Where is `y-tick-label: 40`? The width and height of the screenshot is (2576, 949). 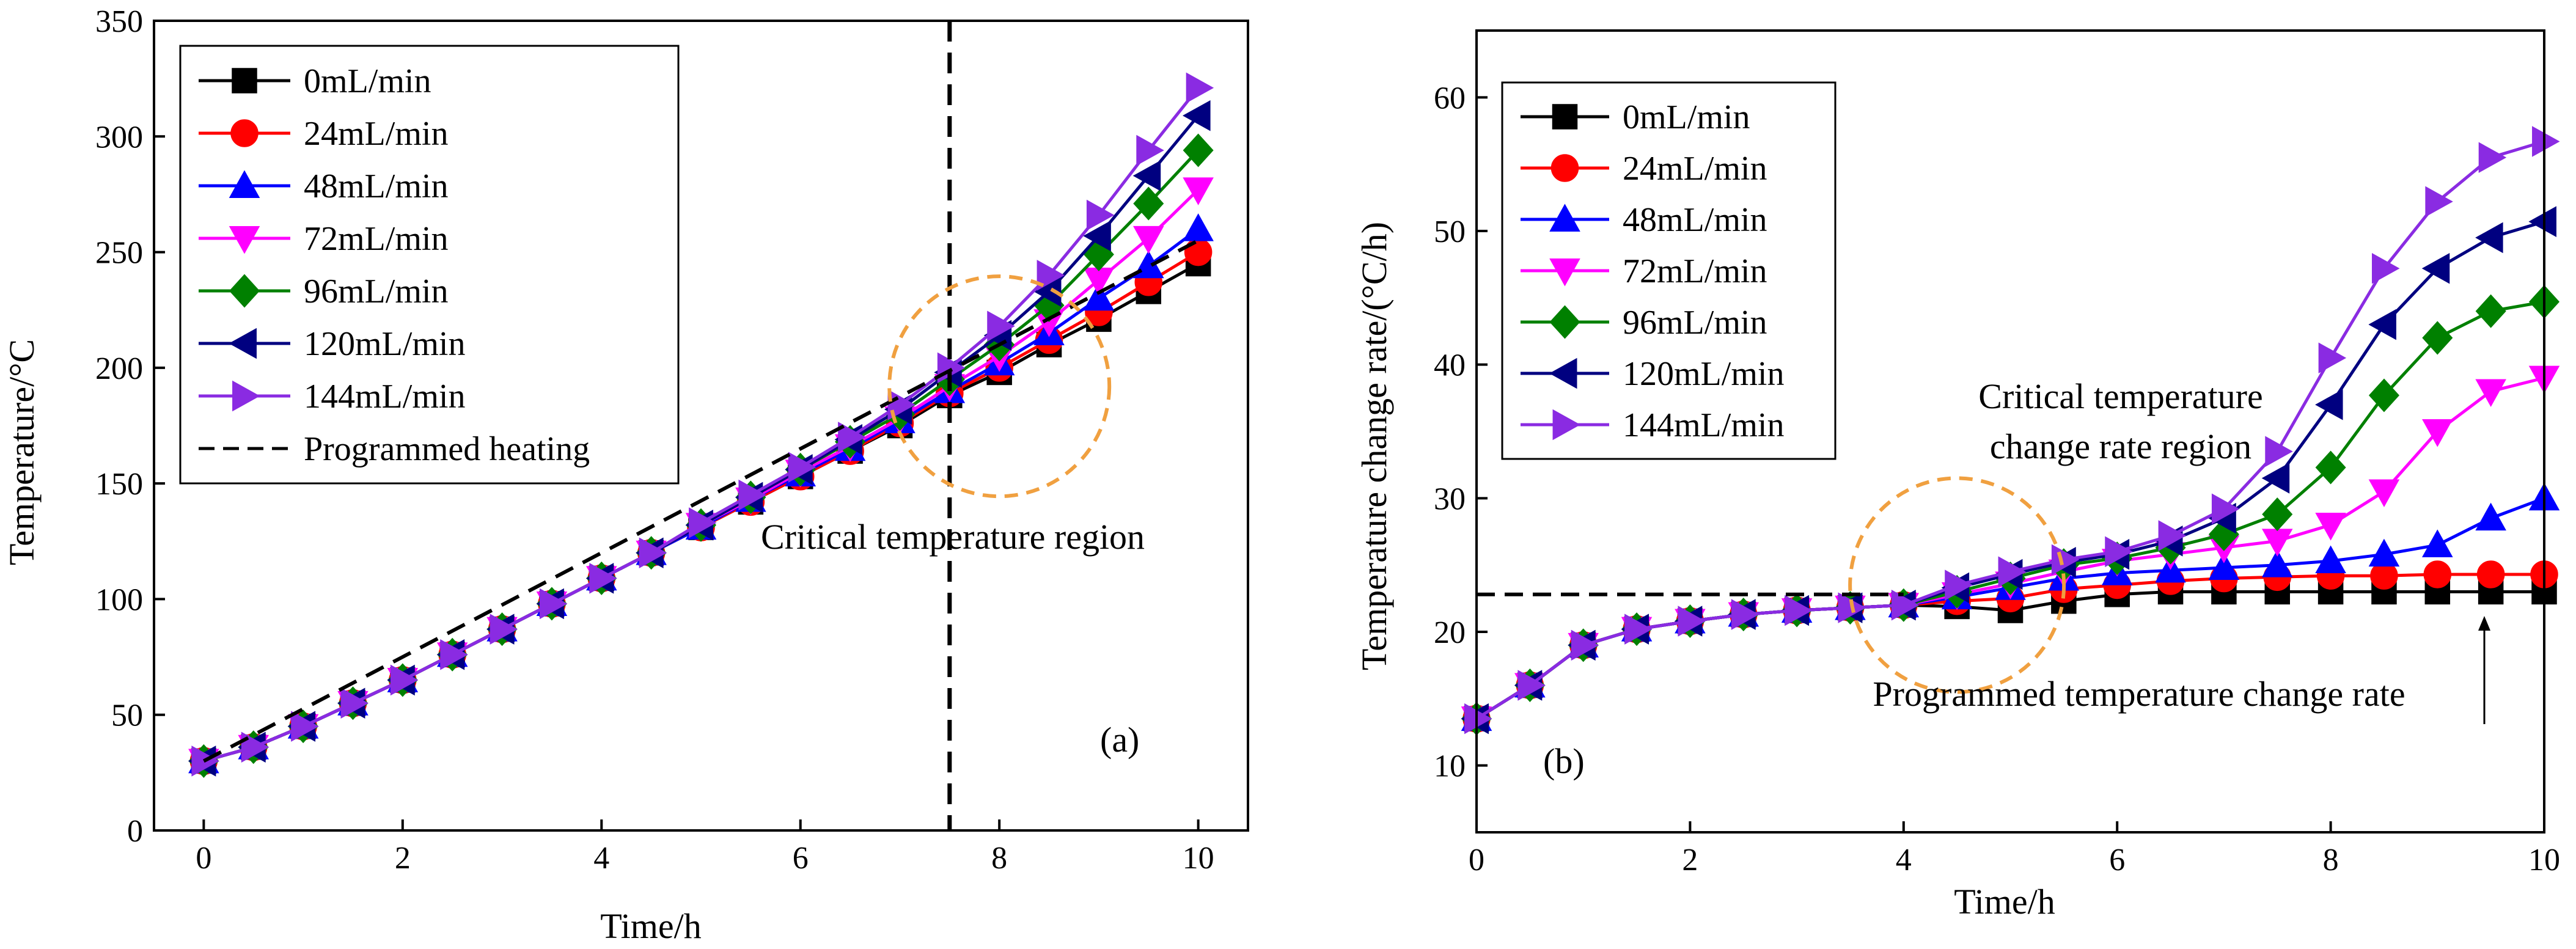
y-tick-label: 40 is located at coordinates (1450, 365).